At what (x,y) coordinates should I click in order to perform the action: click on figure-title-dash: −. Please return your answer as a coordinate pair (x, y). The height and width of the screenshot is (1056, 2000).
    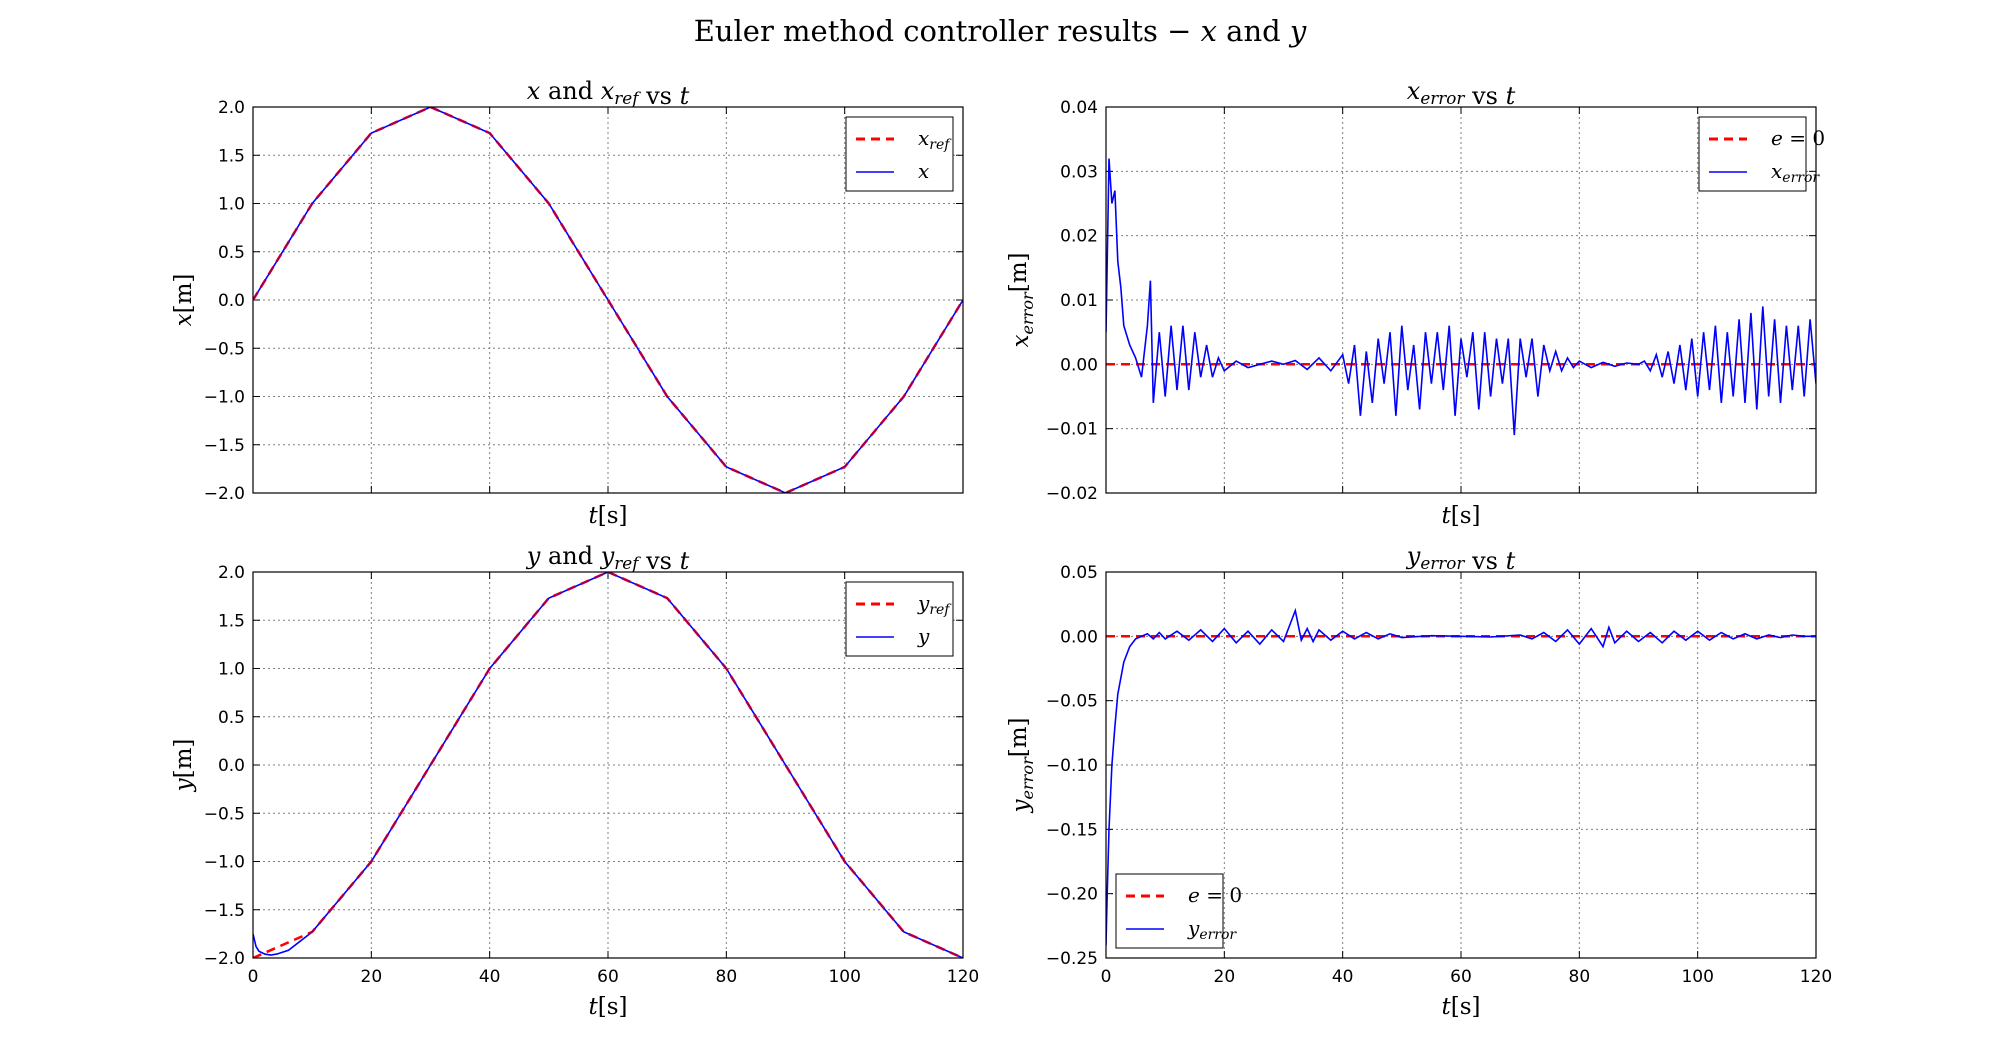
    Looking at the image, I should click on (1179, 31).